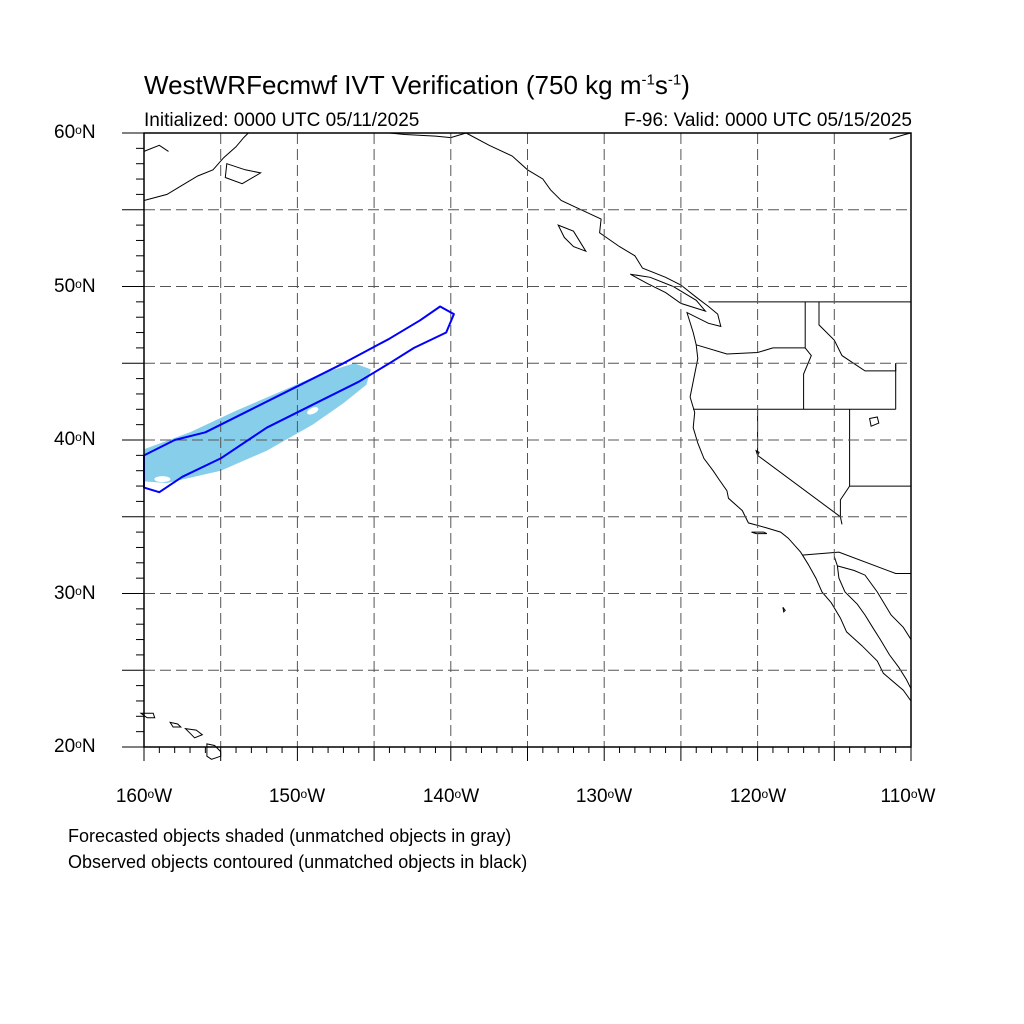 The image size is (1024, 1024). Describe the element at coordinates (874, 602) in the screenshot. I see `coastline-mexico-mainland` at that location.